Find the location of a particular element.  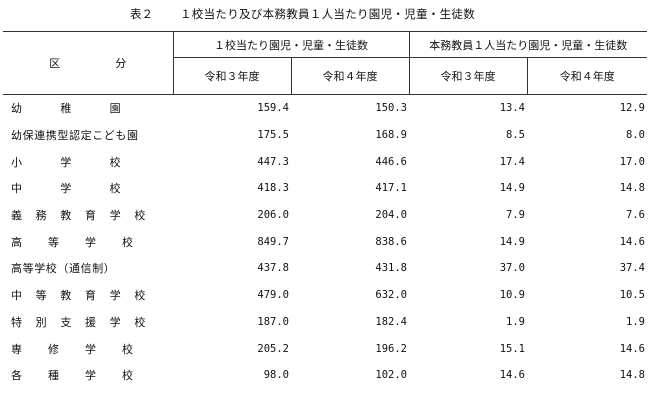

school-type-char: 特 is located at coordinates (16, 322).